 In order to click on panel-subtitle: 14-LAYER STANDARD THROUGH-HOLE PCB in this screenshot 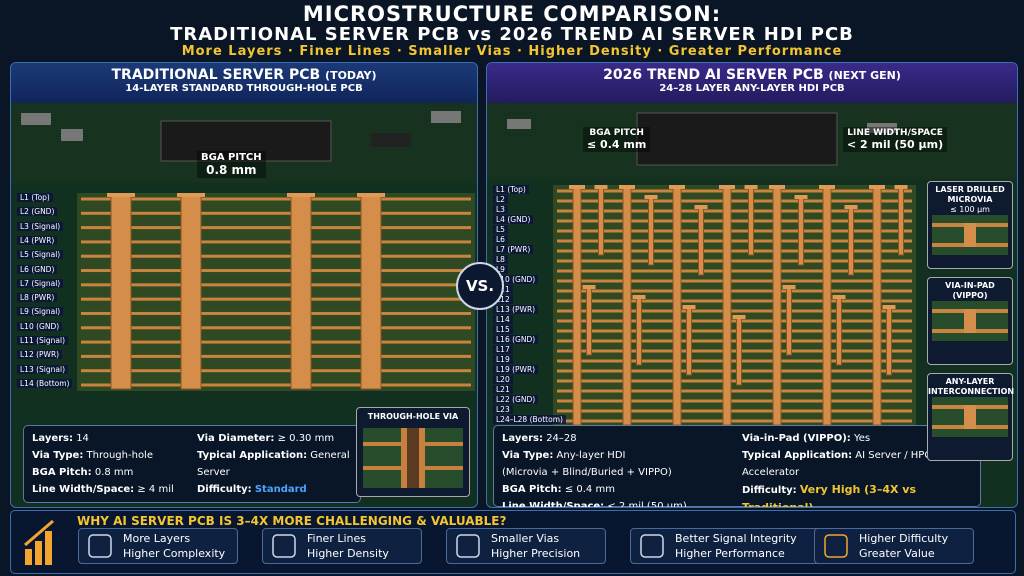, I will do `click(244, 88)`.